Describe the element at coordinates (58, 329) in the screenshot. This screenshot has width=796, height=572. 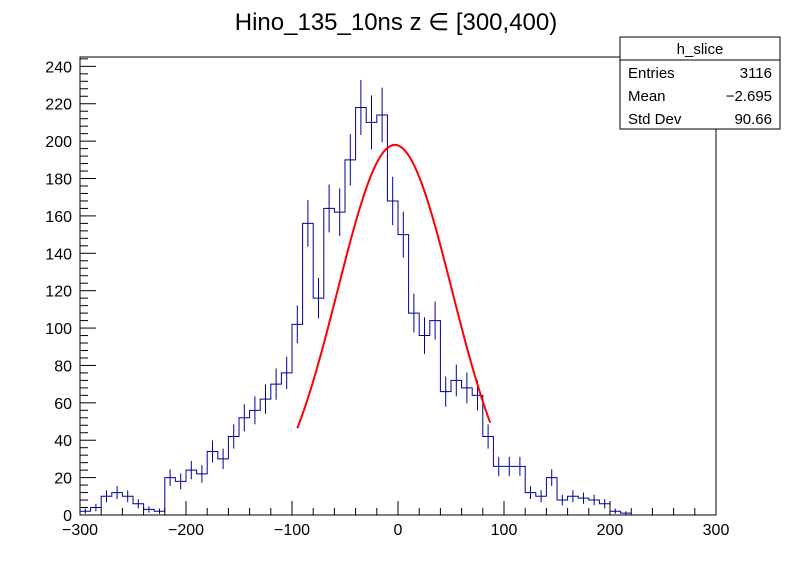
I see `y-tick-label: 100` at that location.